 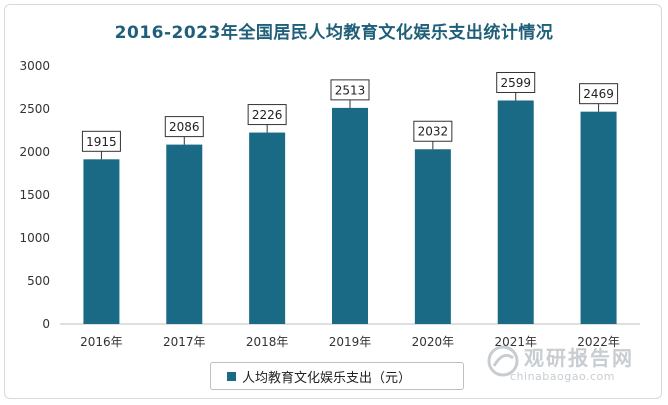 I want to click on y-tick-label: 2500, so click(x=34, y=109).